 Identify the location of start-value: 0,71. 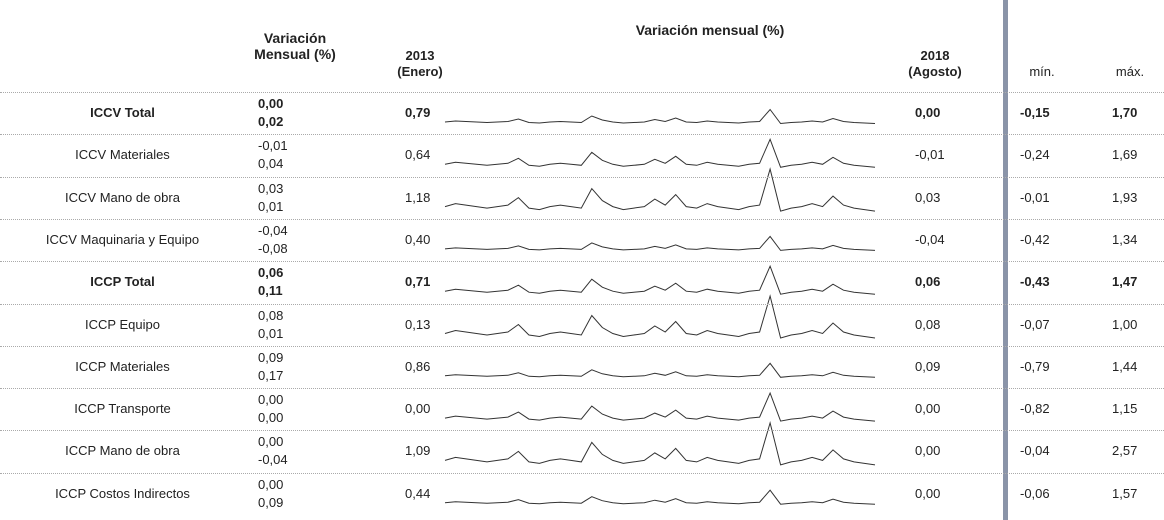
(418, 282).